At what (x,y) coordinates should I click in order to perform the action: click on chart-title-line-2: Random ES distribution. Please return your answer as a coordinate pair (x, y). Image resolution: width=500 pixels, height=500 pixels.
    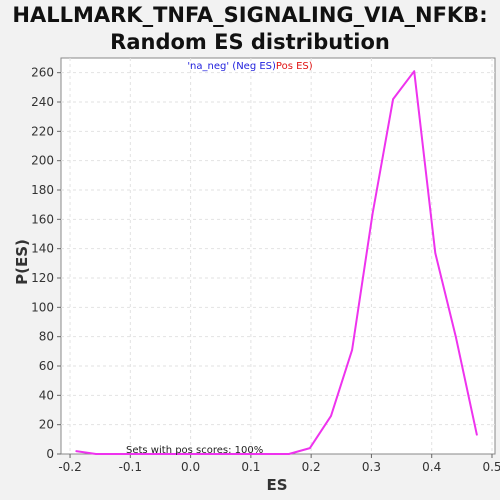
    Looking at the image, I should click on (250, 42).